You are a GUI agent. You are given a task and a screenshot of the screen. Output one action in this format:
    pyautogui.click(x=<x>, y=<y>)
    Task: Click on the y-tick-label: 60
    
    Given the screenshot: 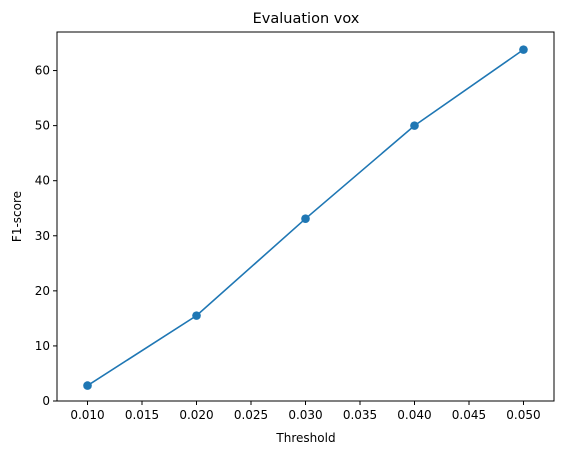 What is the action you would take?
    pyautogui.click(x=42, y=71)
    